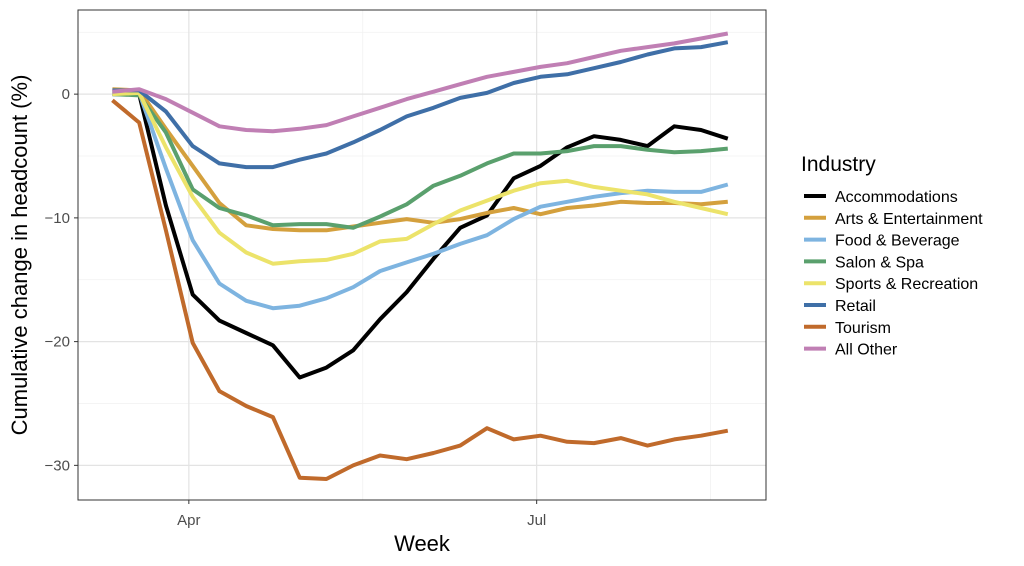  Describe the element at coordinates (57, 218) in the screenshot. I see `y-tick-label: −10` at that location.